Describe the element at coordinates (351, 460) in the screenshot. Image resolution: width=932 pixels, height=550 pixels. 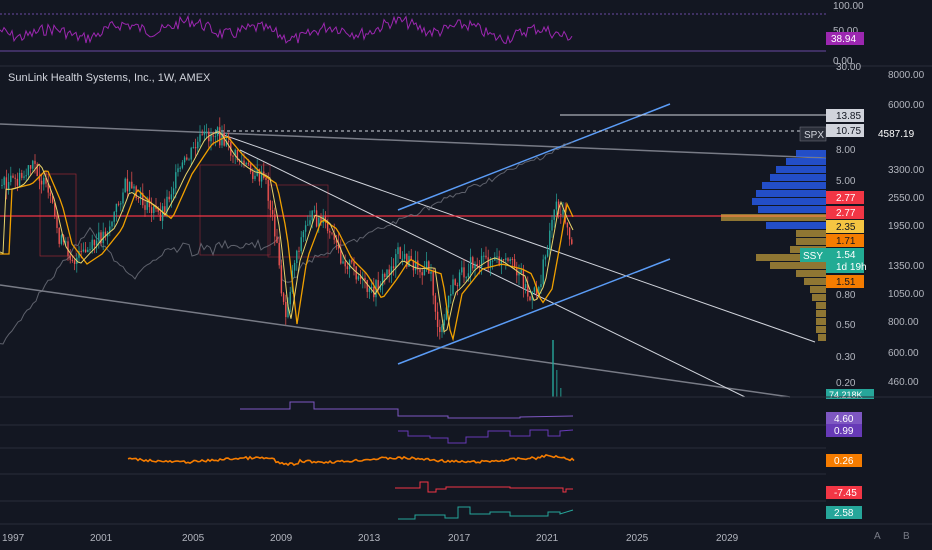
I see `sub-panel-3-line` at that location.